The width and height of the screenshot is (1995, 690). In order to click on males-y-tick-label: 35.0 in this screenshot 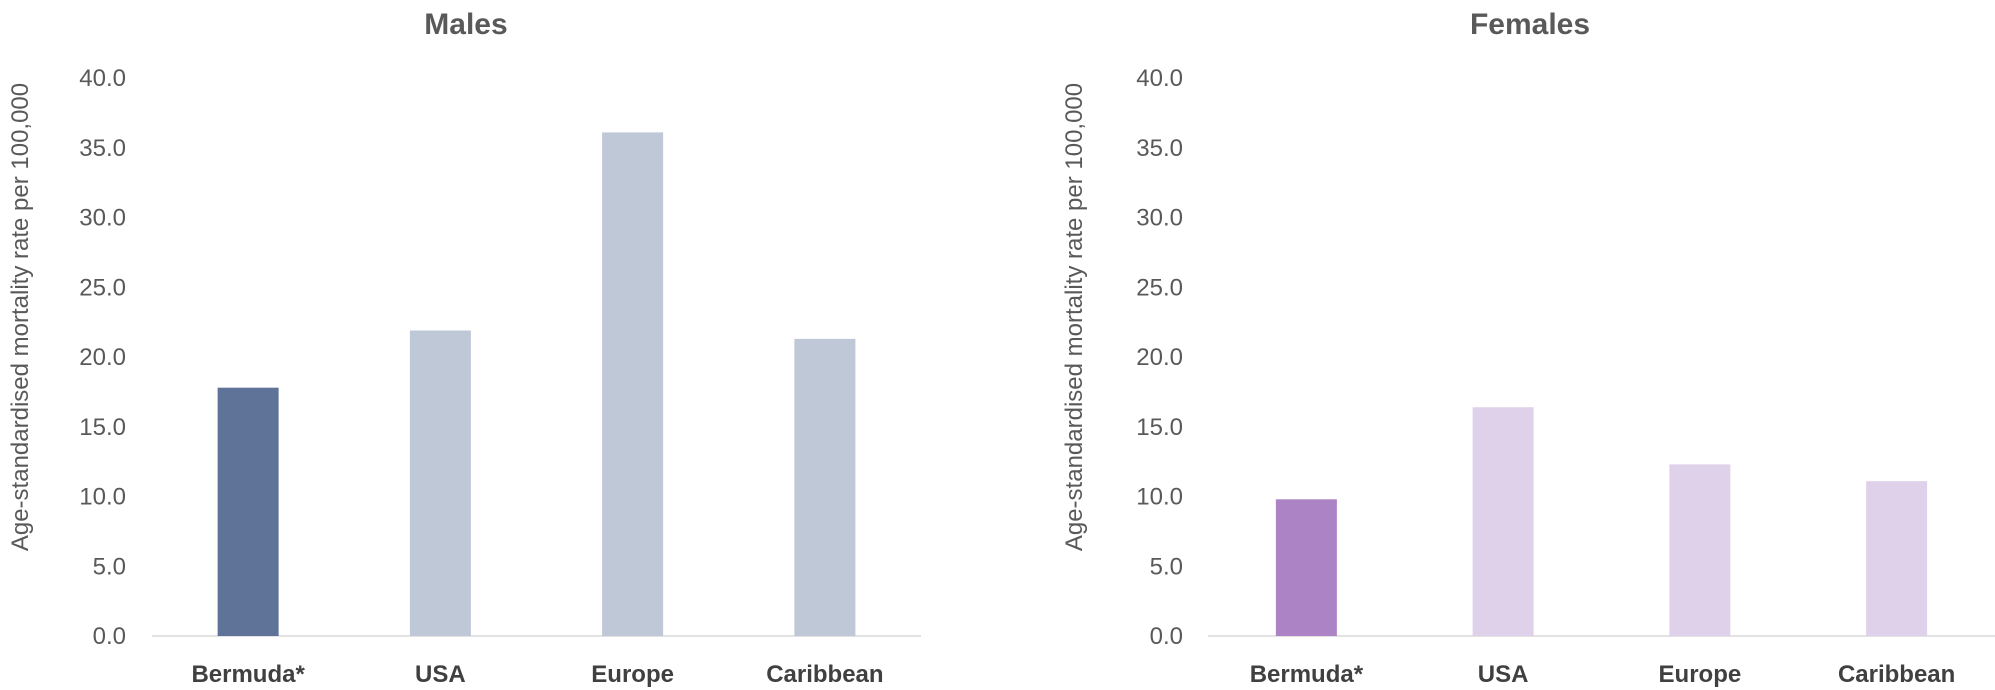, I will do `click(102, 148)`.